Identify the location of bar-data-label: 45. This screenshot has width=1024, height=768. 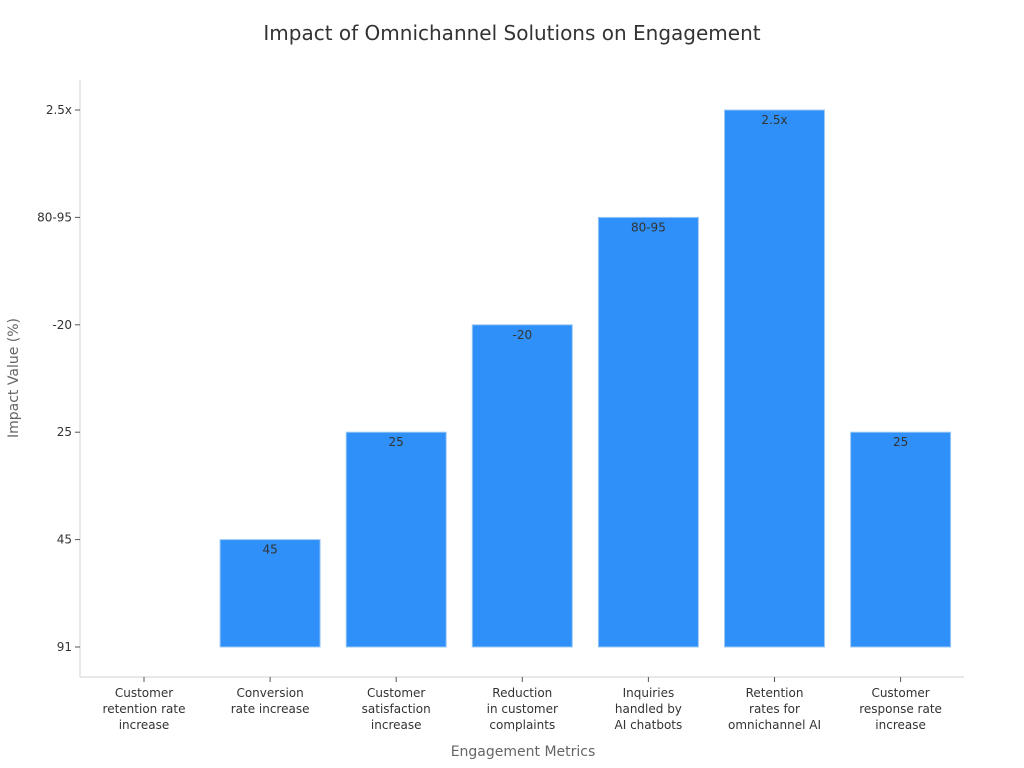
(269, 550).